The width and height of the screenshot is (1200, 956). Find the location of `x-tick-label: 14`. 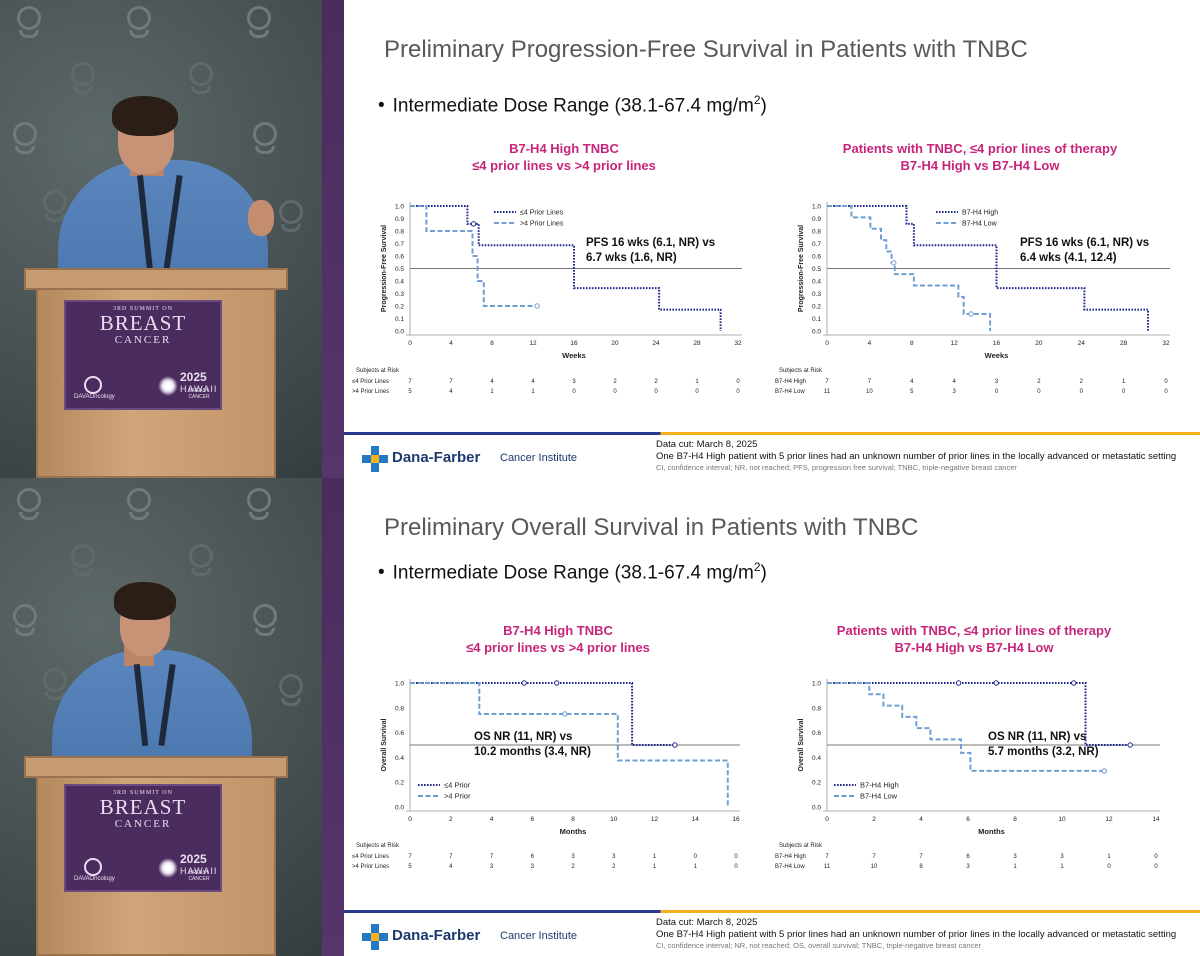

x-tick-label: 14 is located at coordinates (1156, 819).